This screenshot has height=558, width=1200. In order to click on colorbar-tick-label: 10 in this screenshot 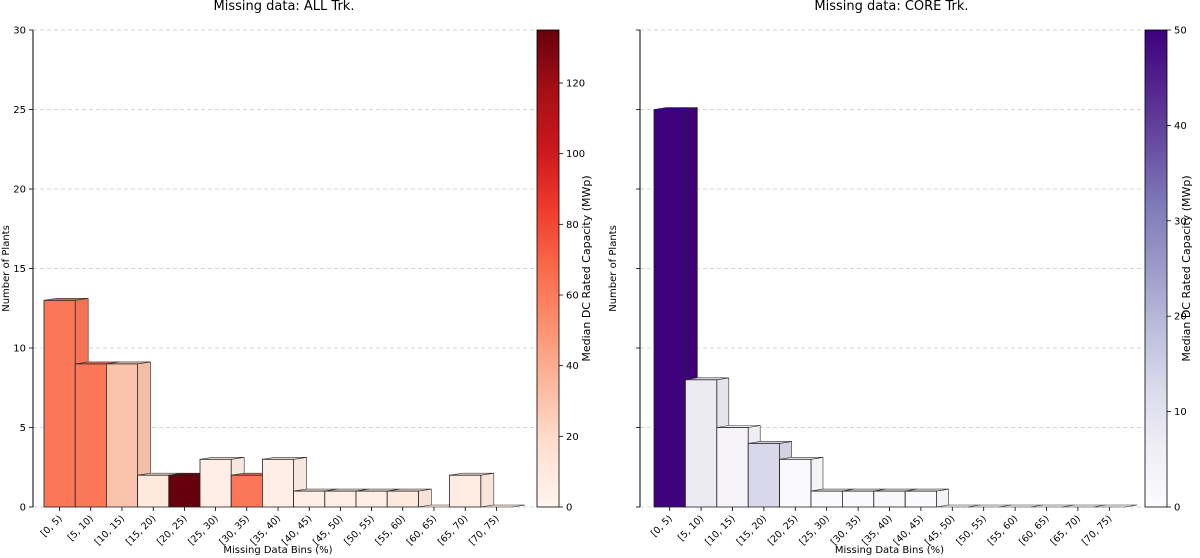, I will do `click(1180, 412)`.